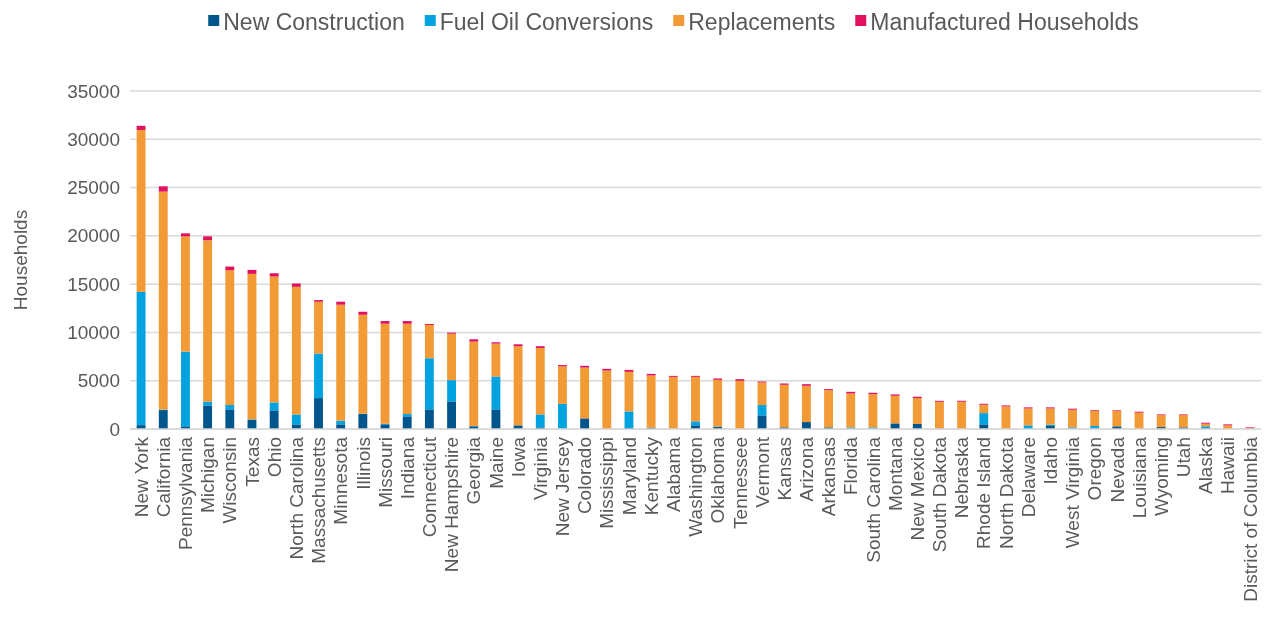  I want to click on x-tick-label: Mississippi, so click(607, 483).